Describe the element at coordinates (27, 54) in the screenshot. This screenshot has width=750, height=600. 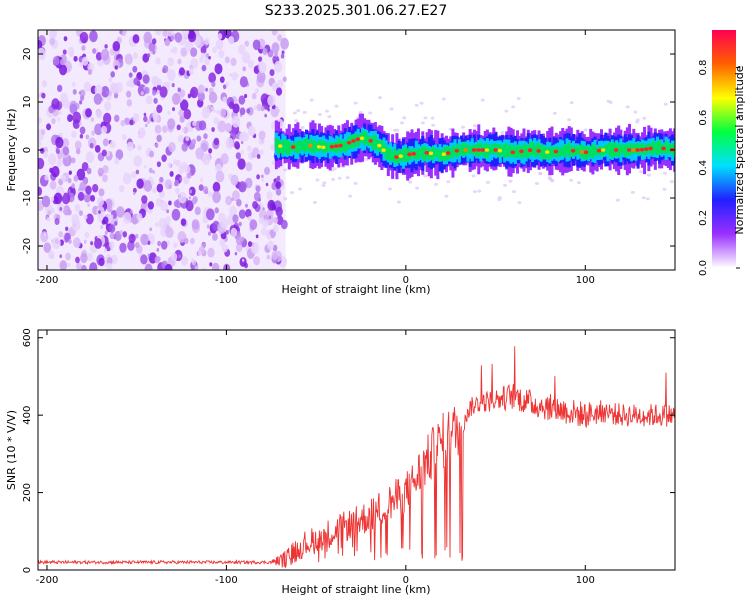
I see `y-tick-label: 20` at that location.